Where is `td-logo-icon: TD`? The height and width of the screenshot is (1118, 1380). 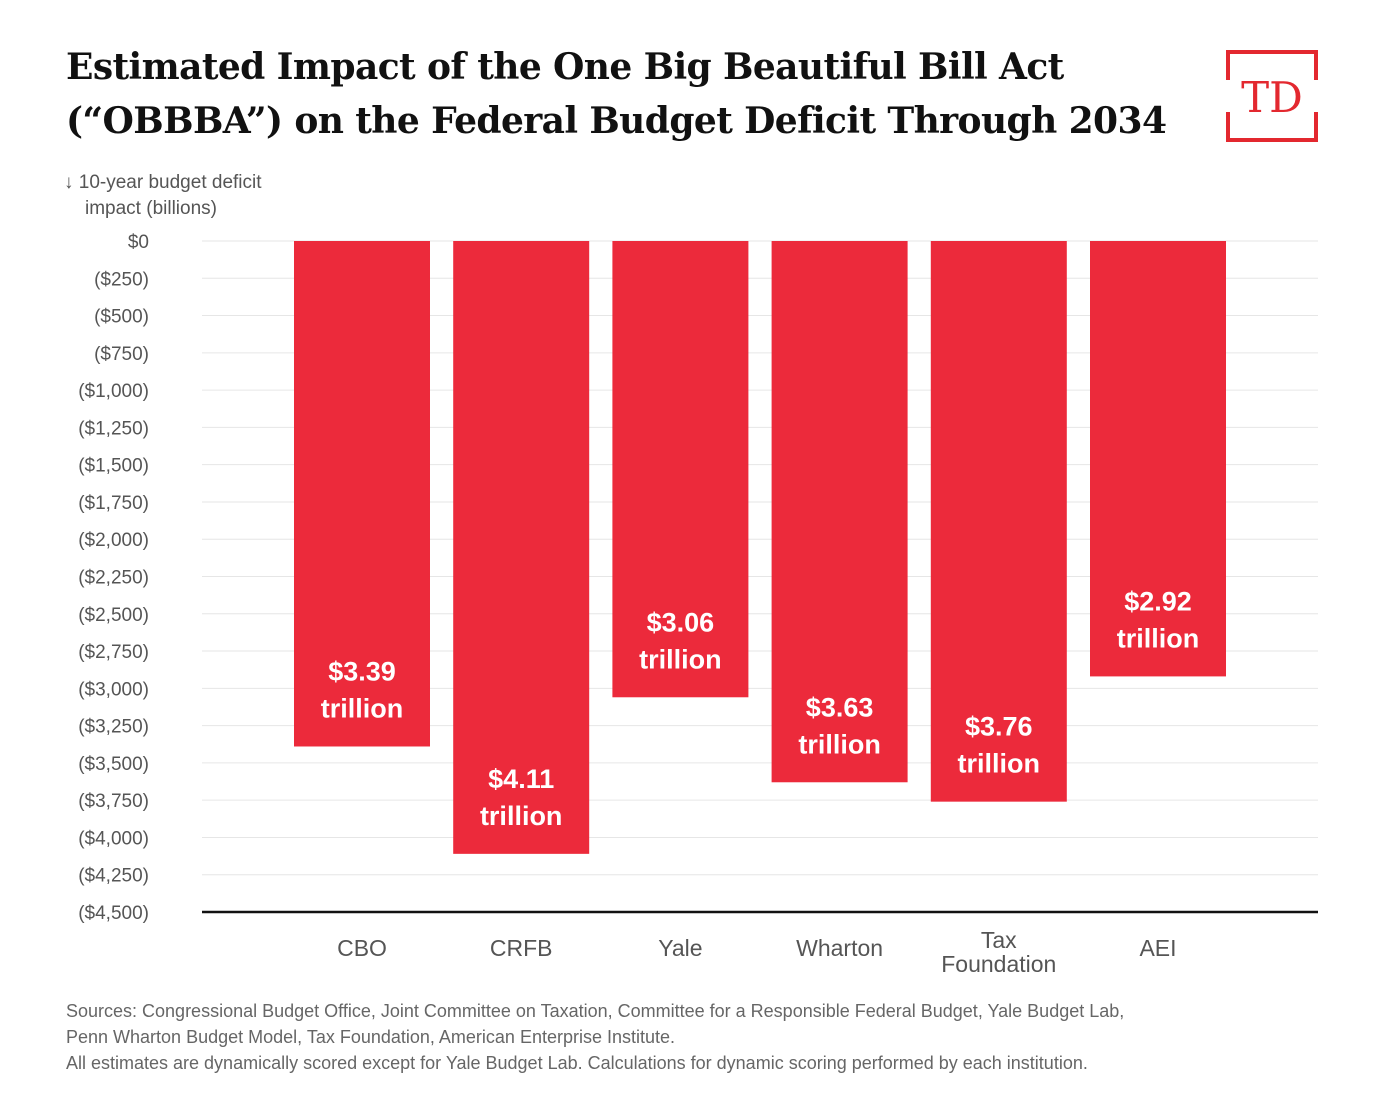
td-logo-icon: TD is located at coordinates (1272, 96).